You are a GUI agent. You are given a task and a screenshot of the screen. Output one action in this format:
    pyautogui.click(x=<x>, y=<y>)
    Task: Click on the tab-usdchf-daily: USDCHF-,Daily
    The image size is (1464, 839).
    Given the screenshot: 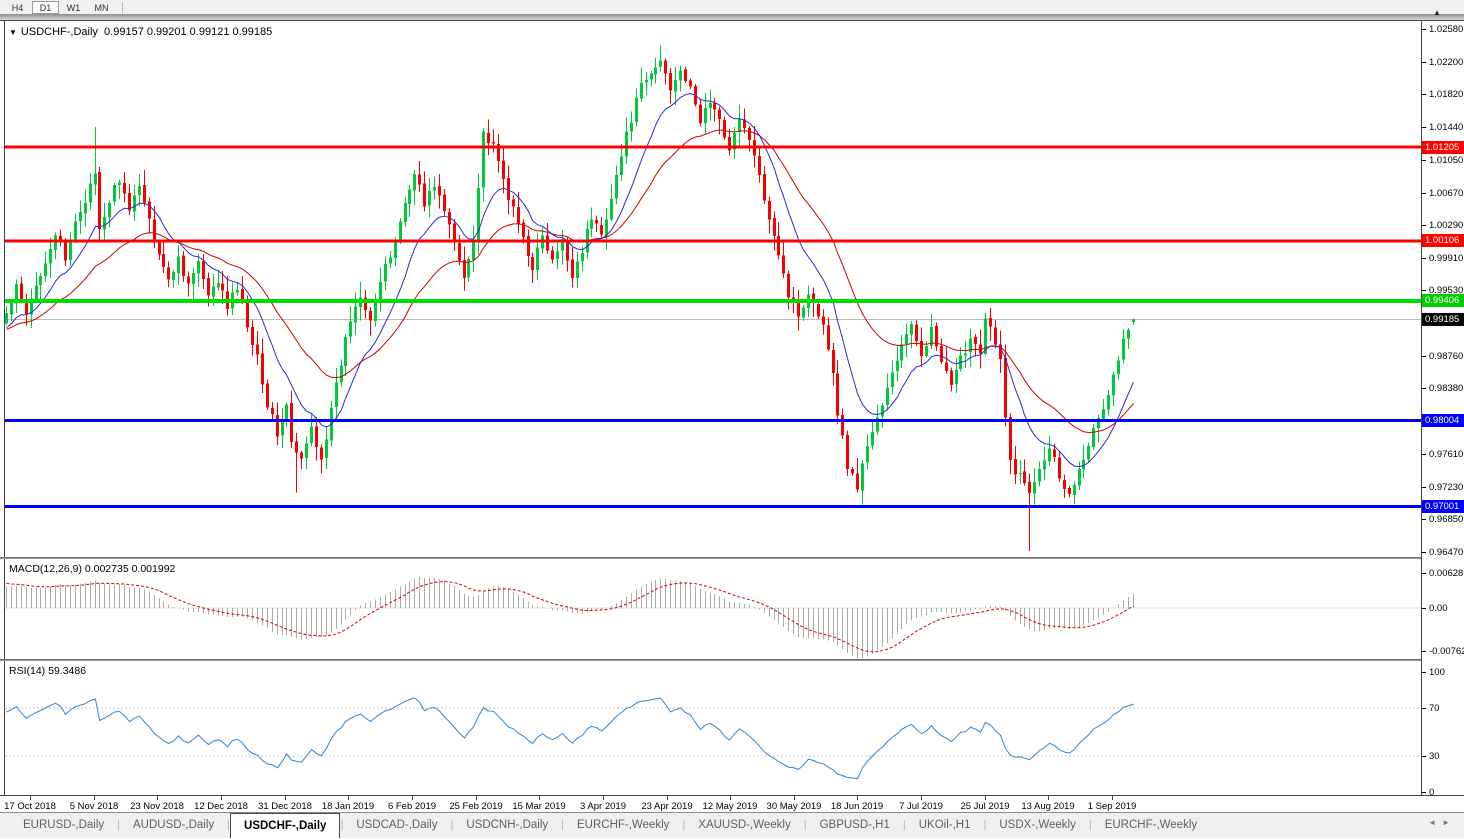 What is the action you would take?
    pyautogui.click(x=285, y=825)
    